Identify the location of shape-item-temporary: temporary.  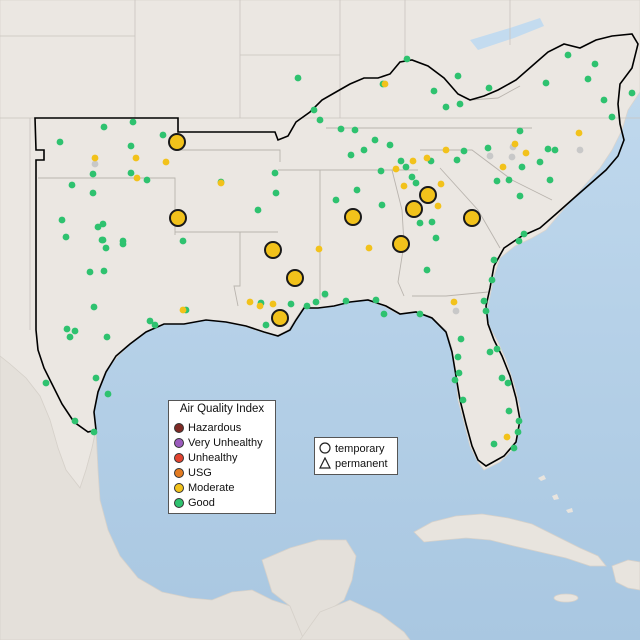
(352, 449).